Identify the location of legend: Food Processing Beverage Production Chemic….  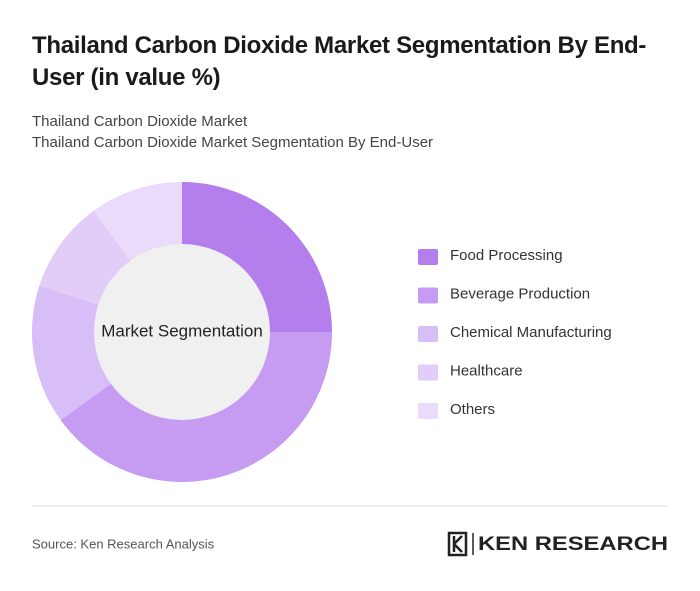
(515, 333).